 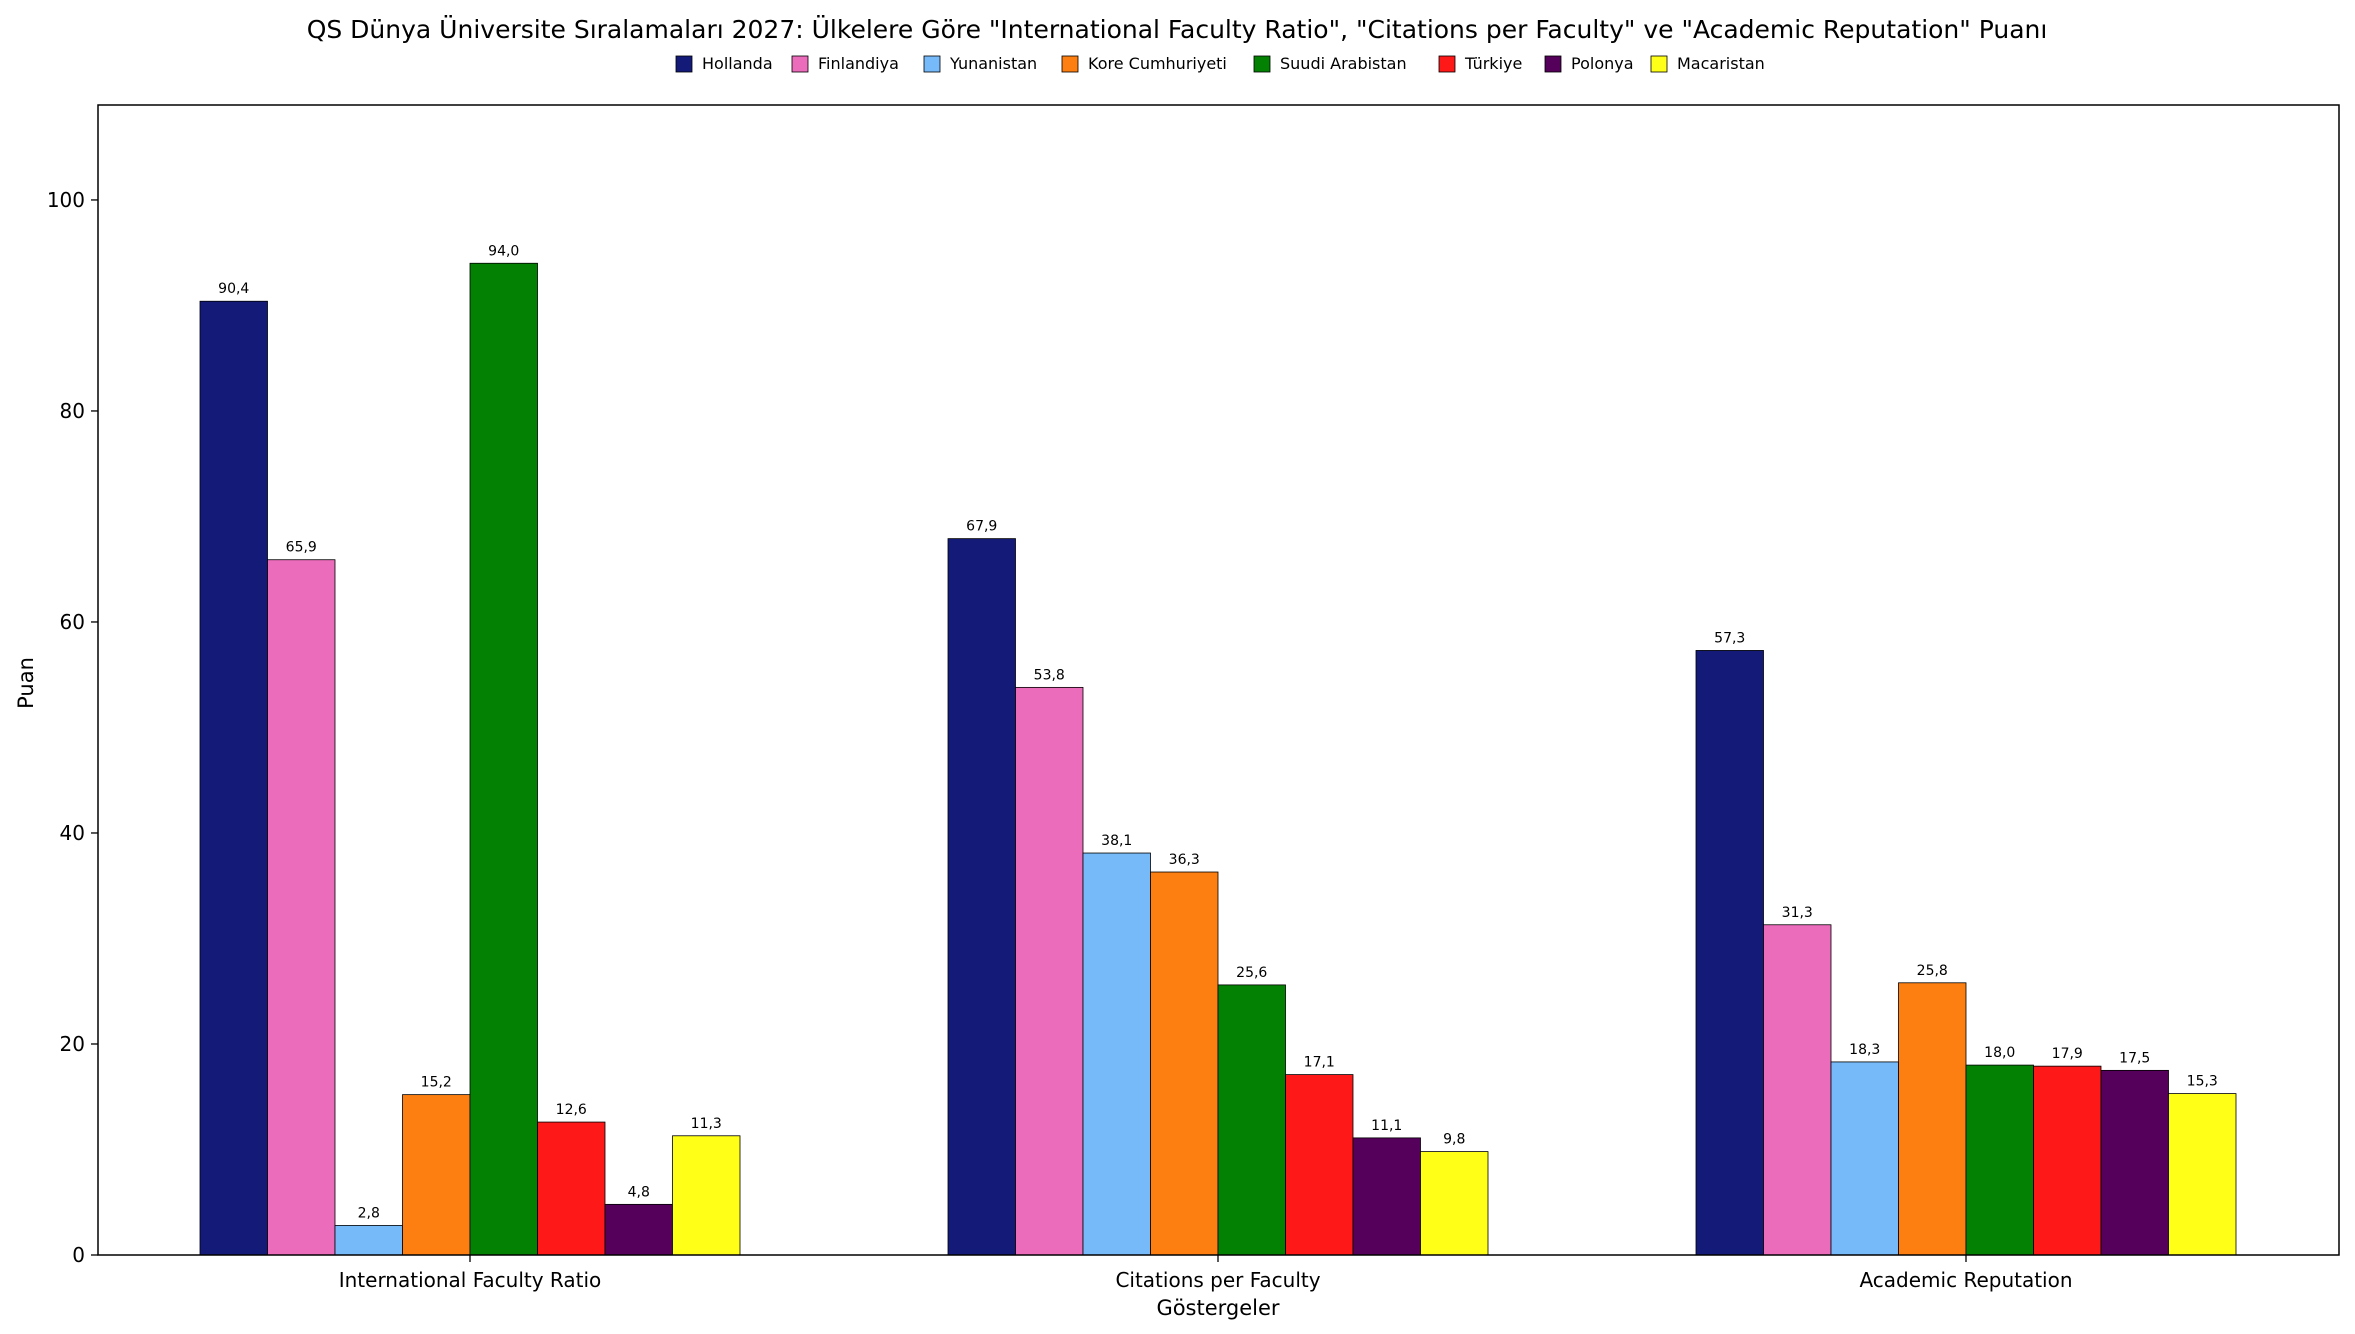 I want to click on bar-value-label: 38,1, so click(x=1116, y=841).